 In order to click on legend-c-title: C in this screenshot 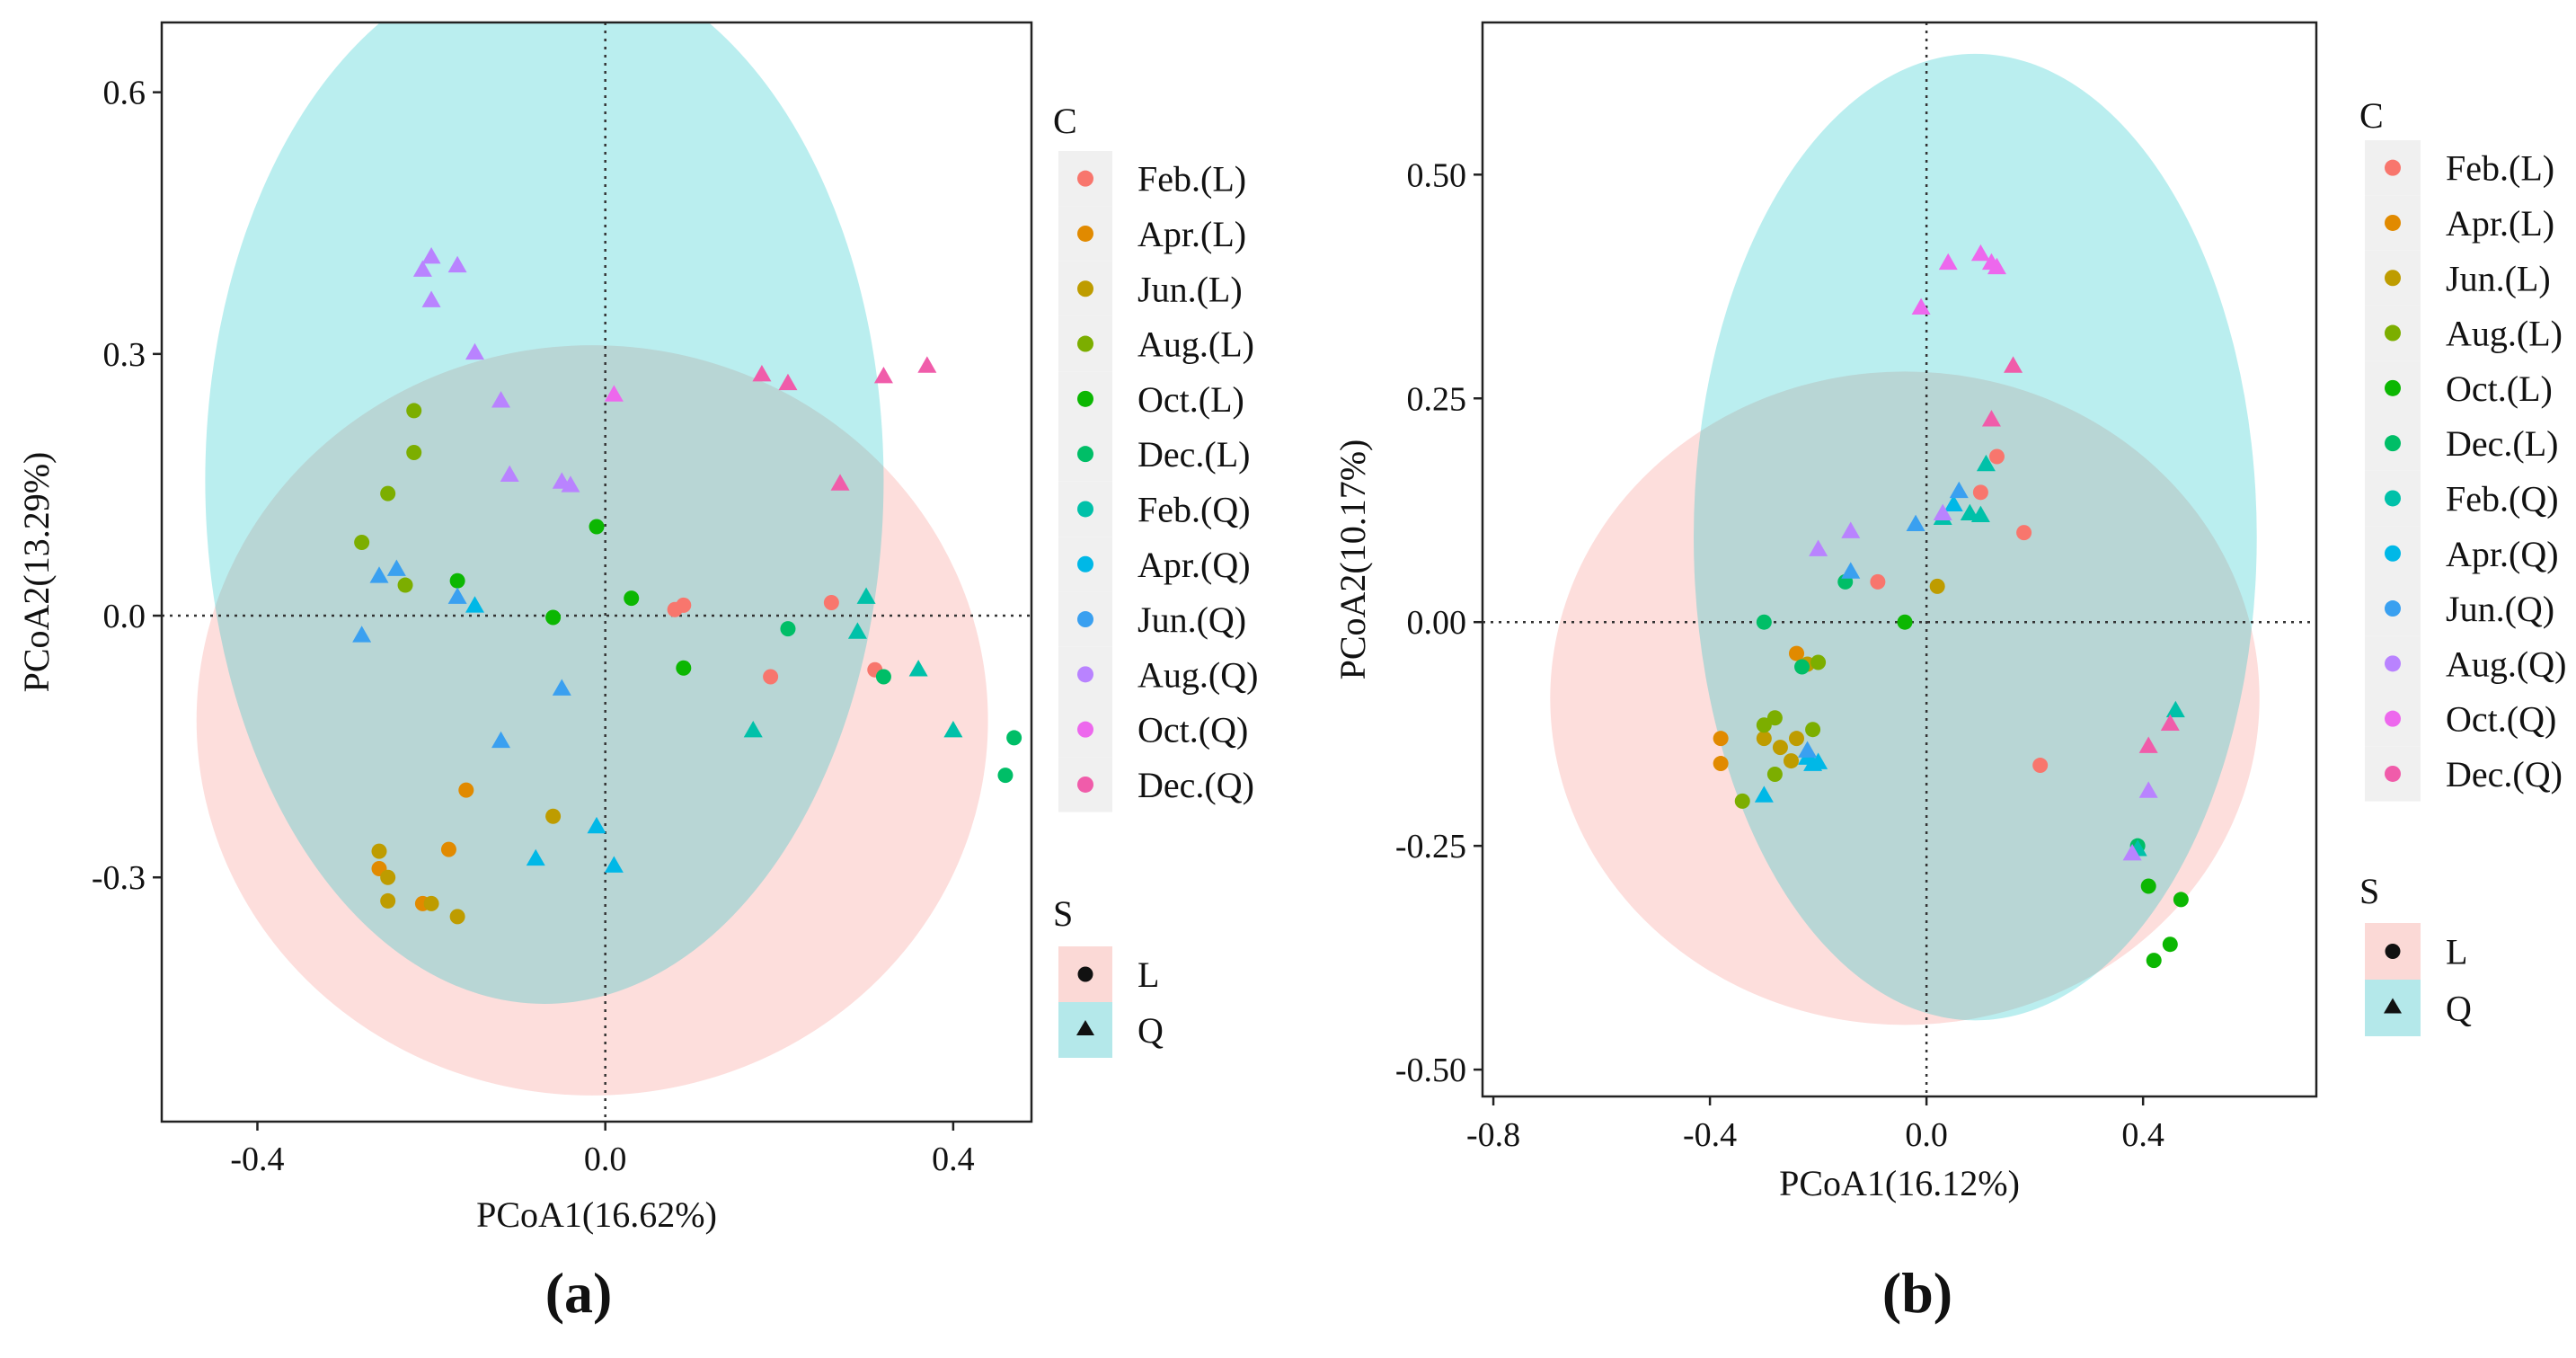, I will do `click(2371, 116)`.